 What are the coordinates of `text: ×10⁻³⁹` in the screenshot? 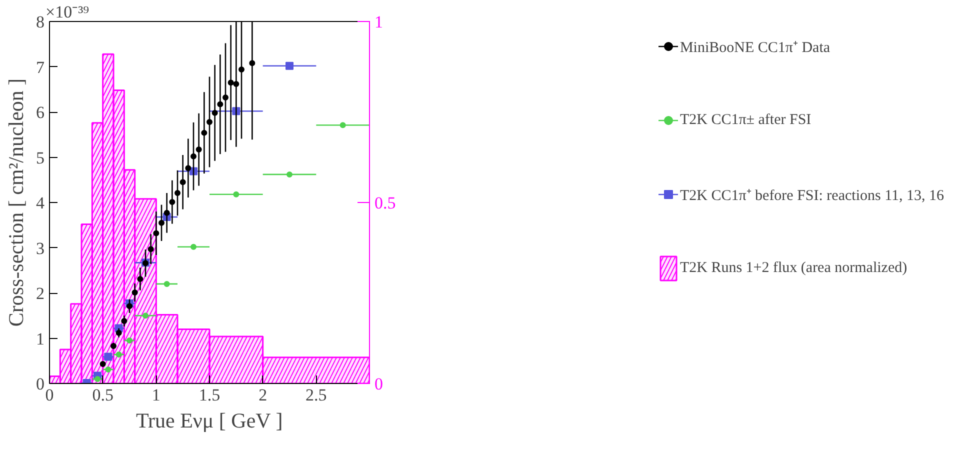 It's located at (68, 12).